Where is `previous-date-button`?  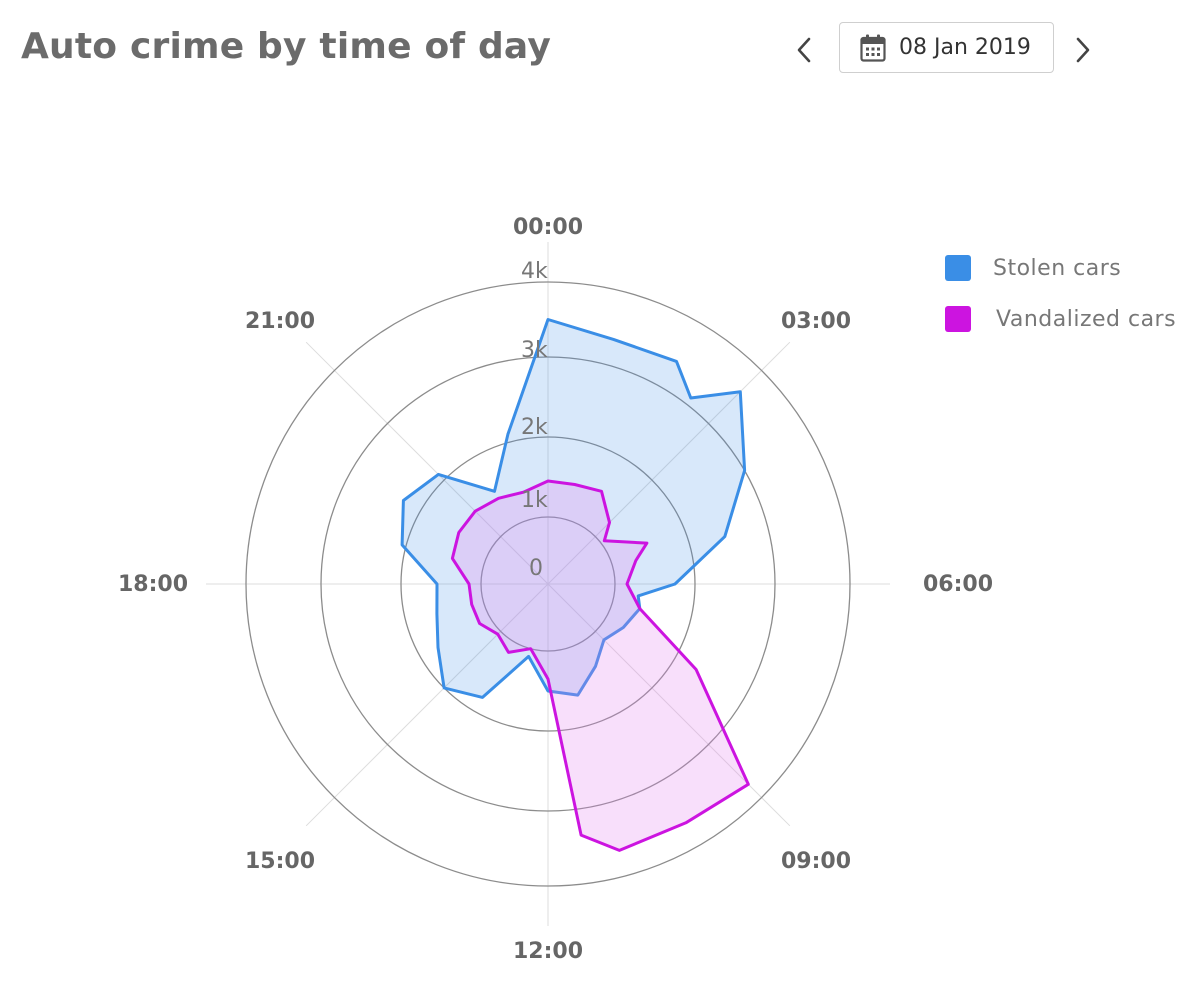
previous-date-button is located at coordinates (804, 50).